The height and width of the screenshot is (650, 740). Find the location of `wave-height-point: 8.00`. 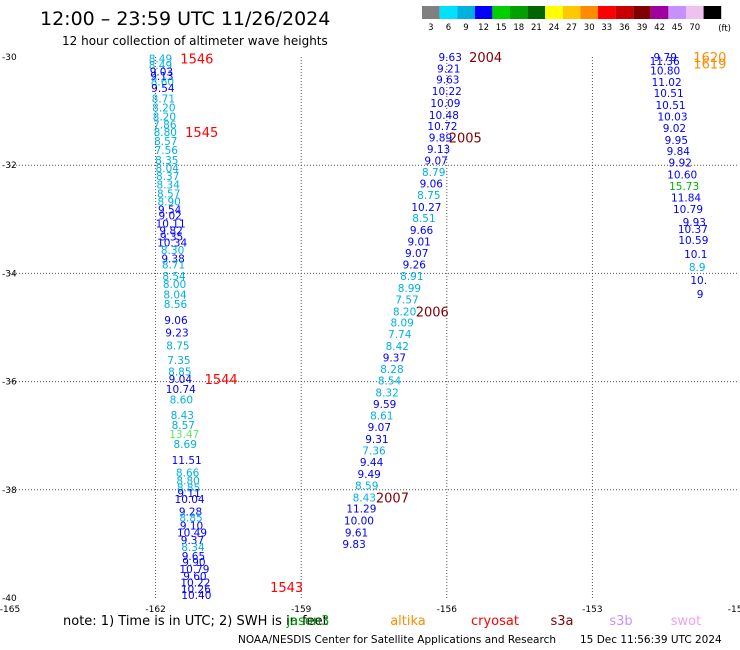

wave-height-point: 8.00 is located at coordinates (174, 285).